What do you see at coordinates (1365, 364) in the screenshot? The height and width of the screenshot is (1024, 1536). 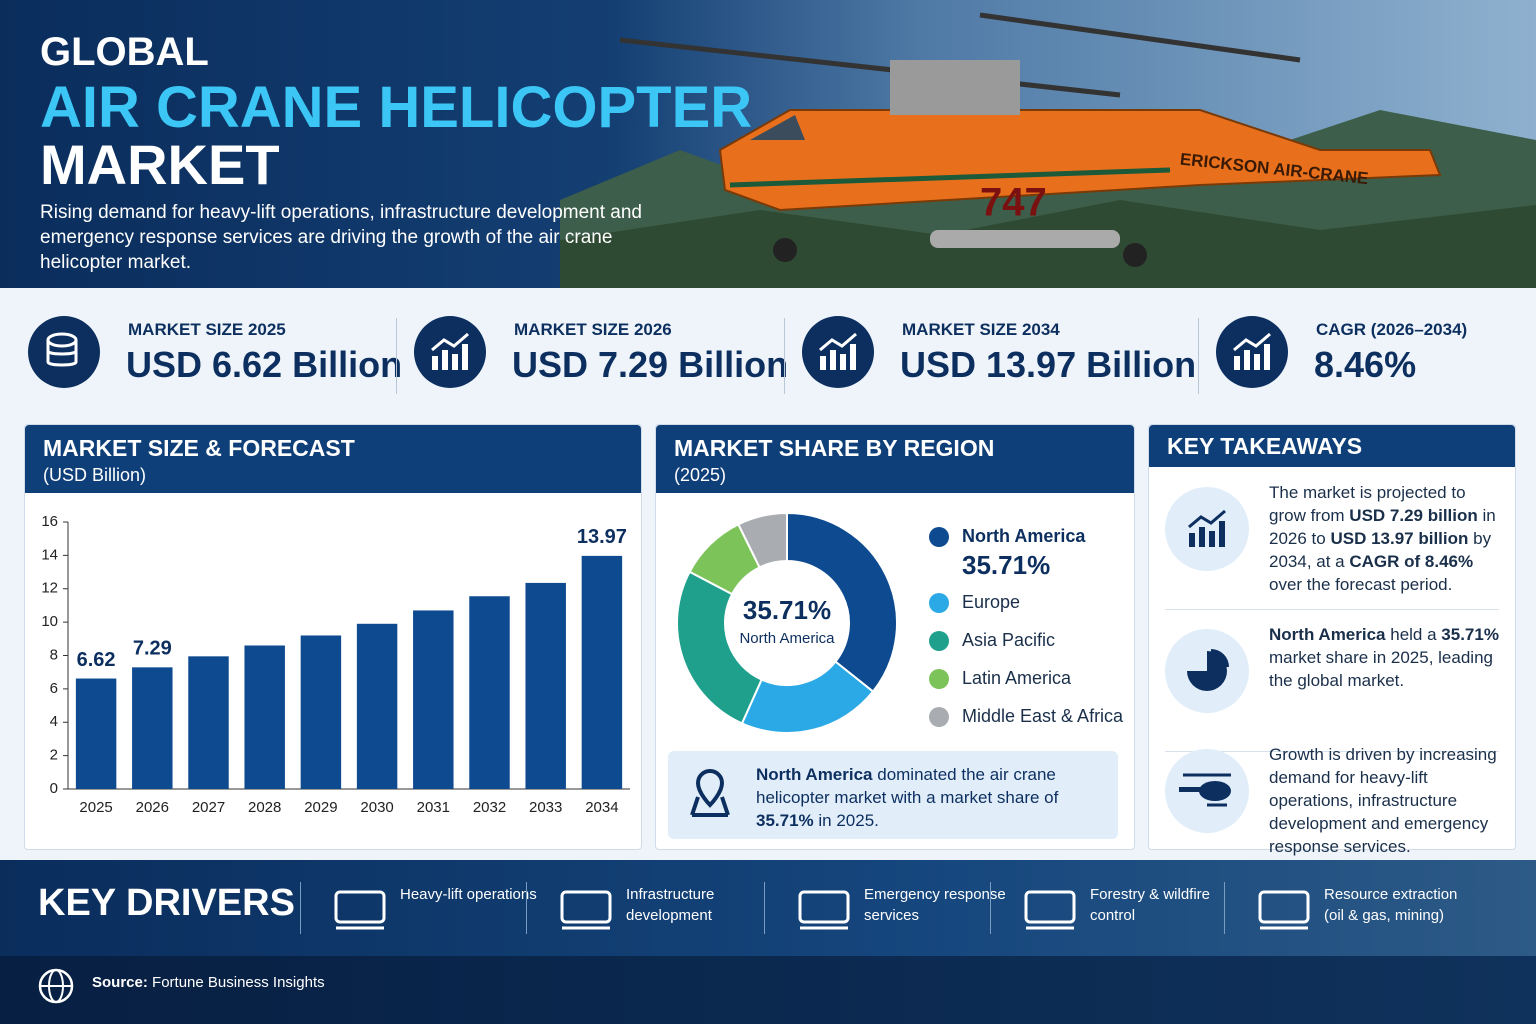 I see `stat-value: 8.46%` at bounding box center [1365, 364].